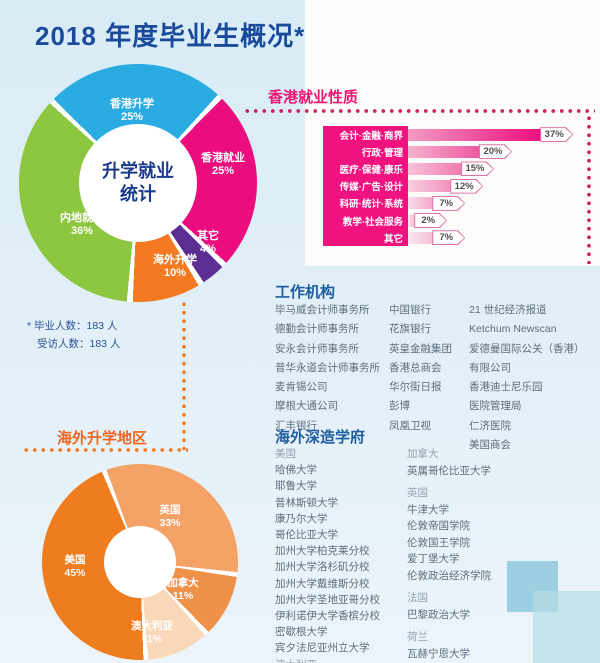  I want to click on list-item: 爱德曼国际公关（香港）, so click(527, 348).